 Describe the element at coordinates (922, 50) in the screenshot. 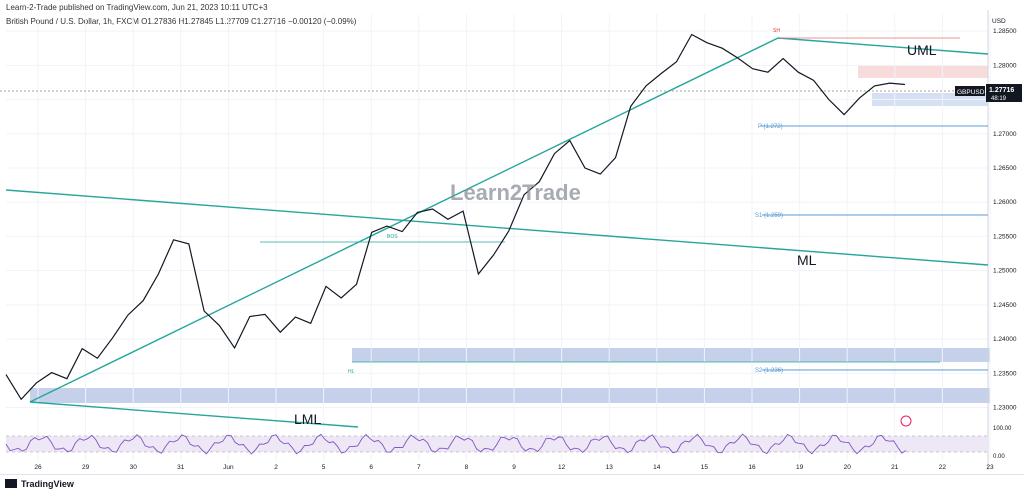

I see `label-uml: UML` at that location.